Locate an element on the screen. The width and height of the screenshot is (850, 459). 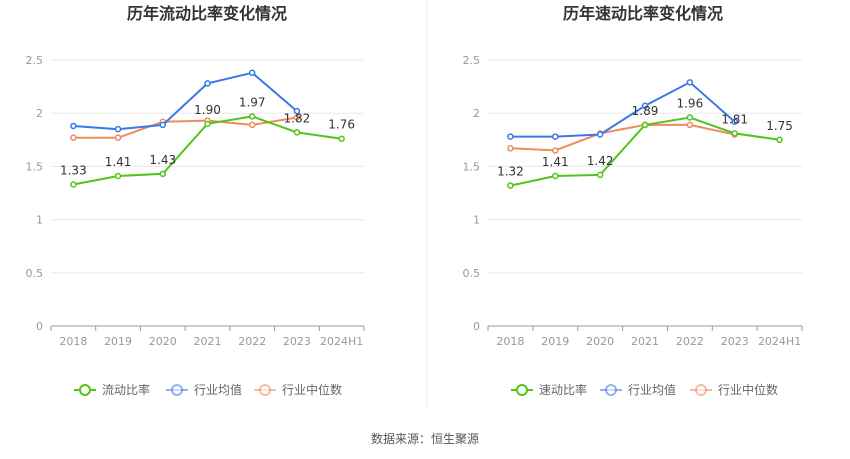
legend: 流动比率 行业均值 行业中位数 is located at coordinates (208, 389).